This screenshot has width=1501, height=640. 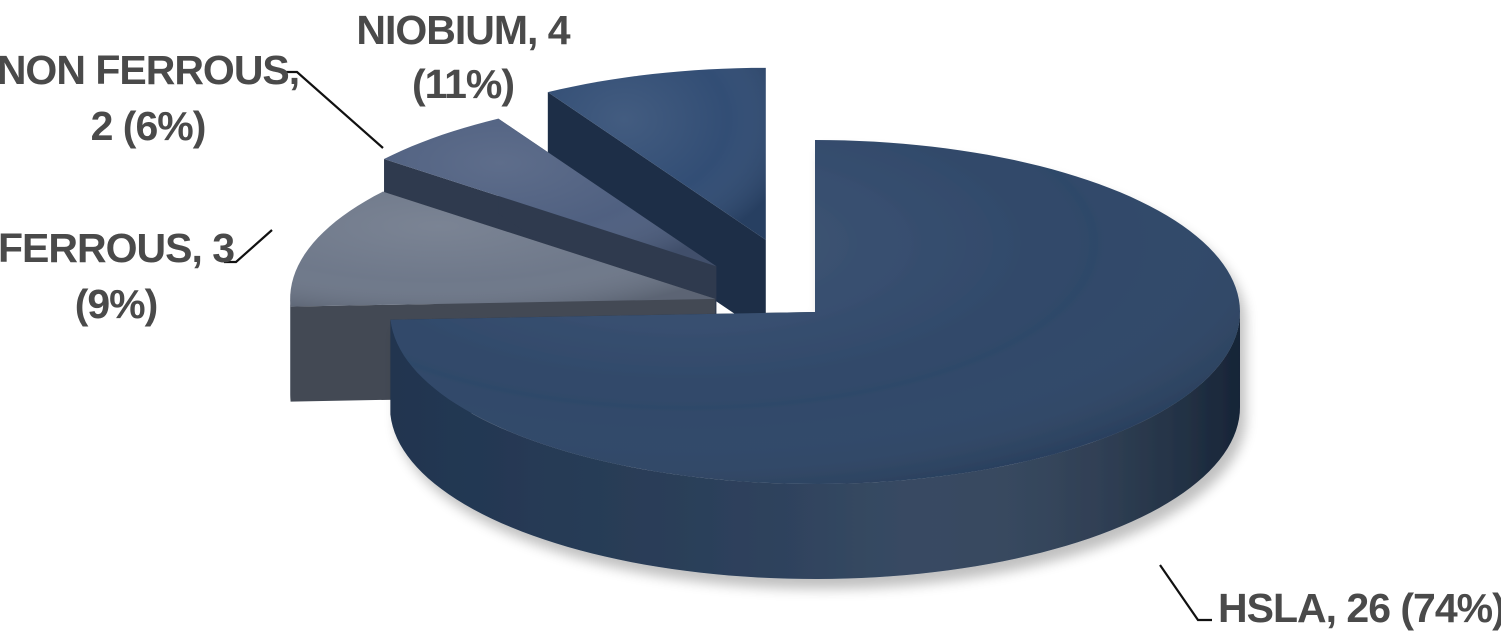 I want to click on data-label-hsla: HSLA, 26 (74%), so click(x=1359, y=608).